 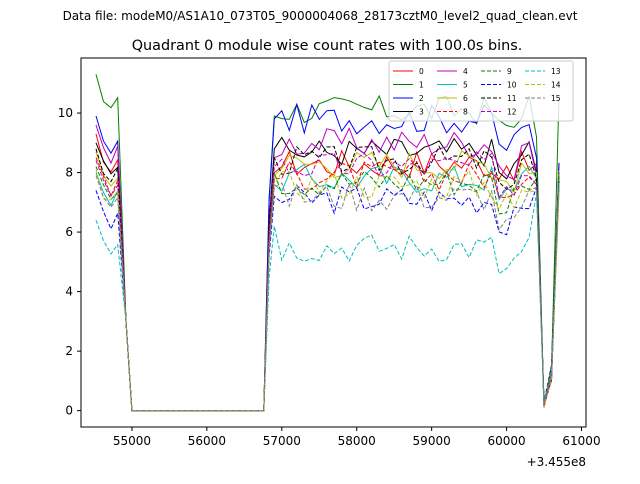 I want to click on x-tick-label: 60000, so click(x=506, y=441).